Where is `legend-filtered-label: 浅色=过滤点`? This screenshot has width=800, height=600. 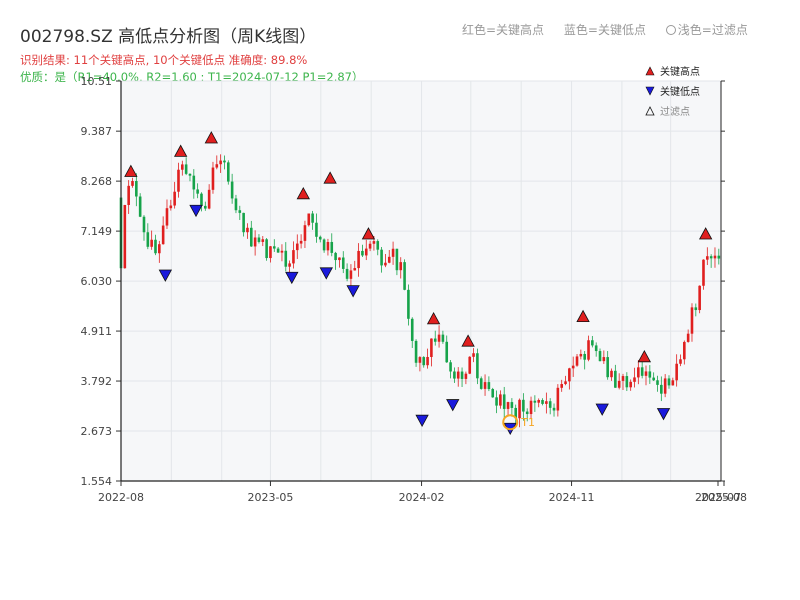 legend-filtered-label: 浅色=过滤点 is located at coordinates (712, 30).